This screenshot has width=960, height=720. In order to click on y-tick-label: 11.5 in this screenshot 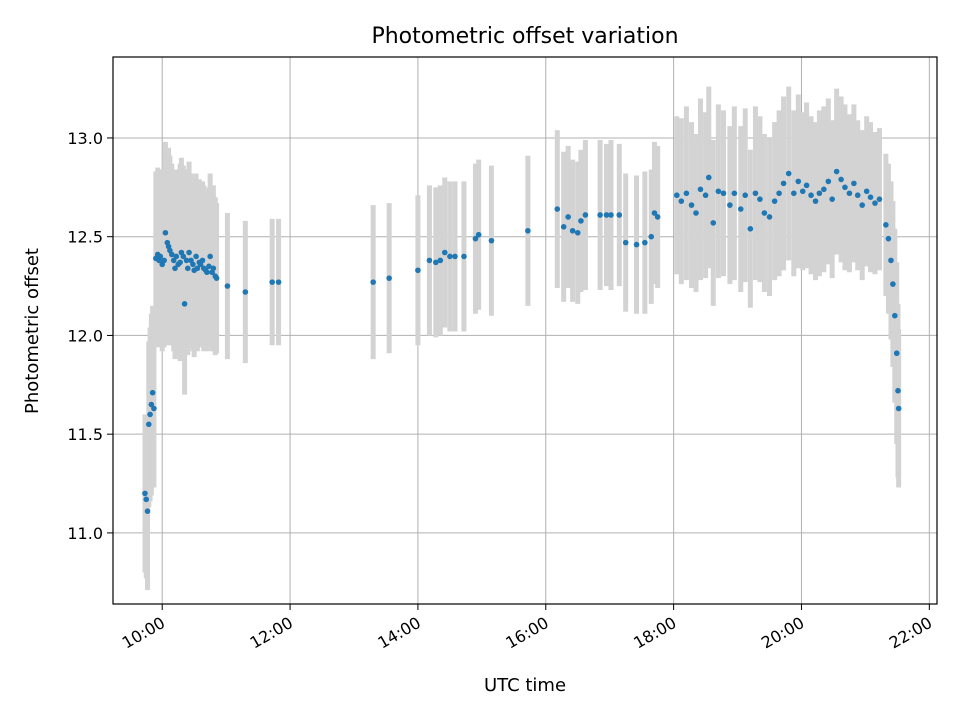, I will do `click(85, 434)`.